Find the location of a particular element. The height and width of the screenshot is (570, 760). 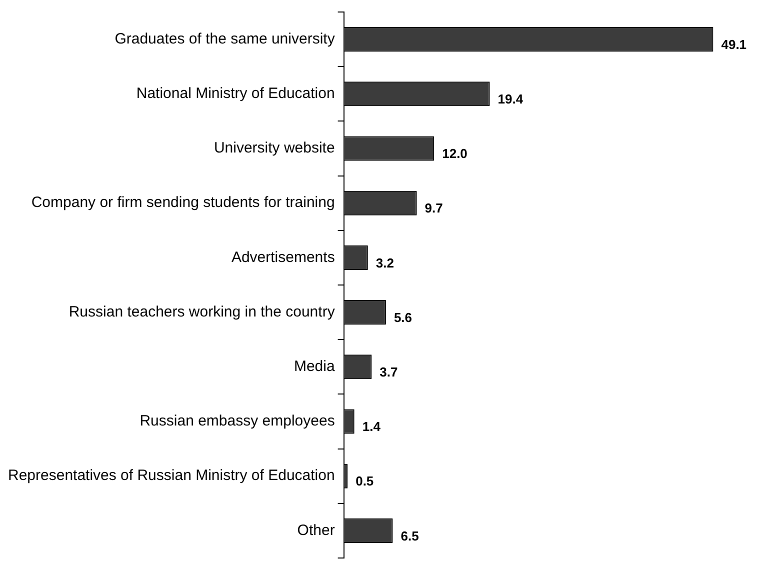

y-tick-label: Media is located at coordinates (315, 367).